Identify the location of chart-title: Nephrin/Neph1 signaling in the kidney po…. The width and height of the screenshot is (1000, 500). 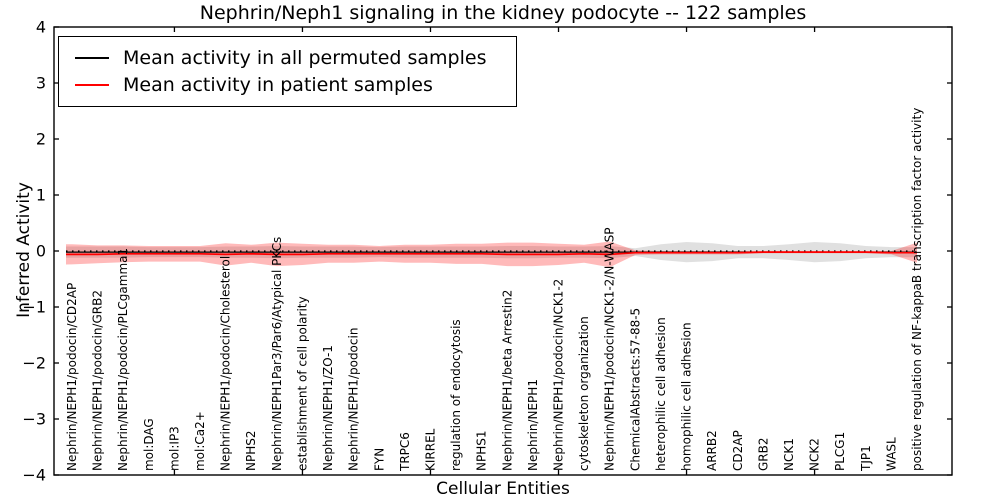
(503, 13).